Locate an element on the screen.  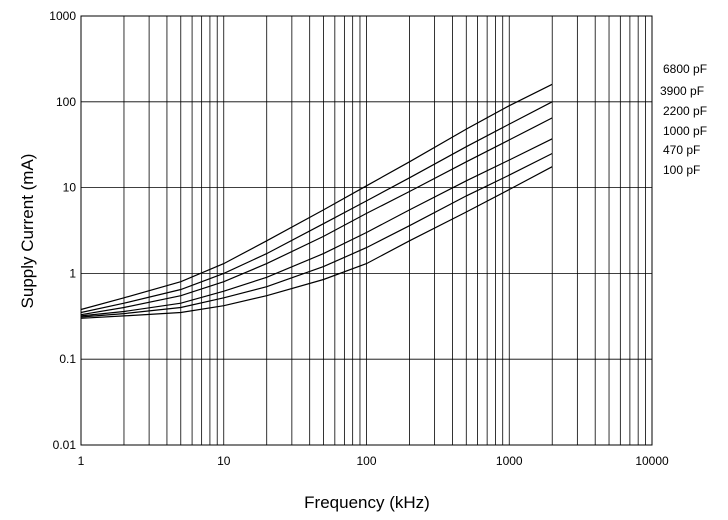
y-tick-label: 0.1 is located at coordinates (67, 359).